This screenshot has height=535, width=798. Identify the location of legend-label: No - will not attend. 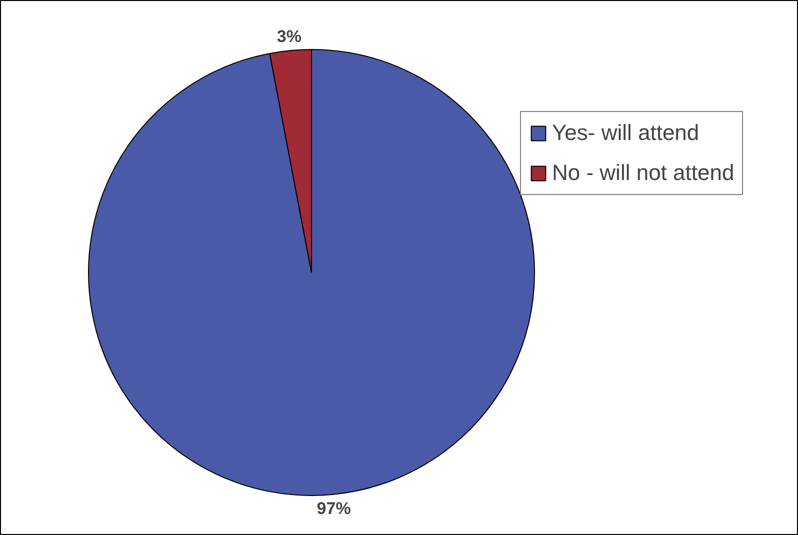
(643, 173).